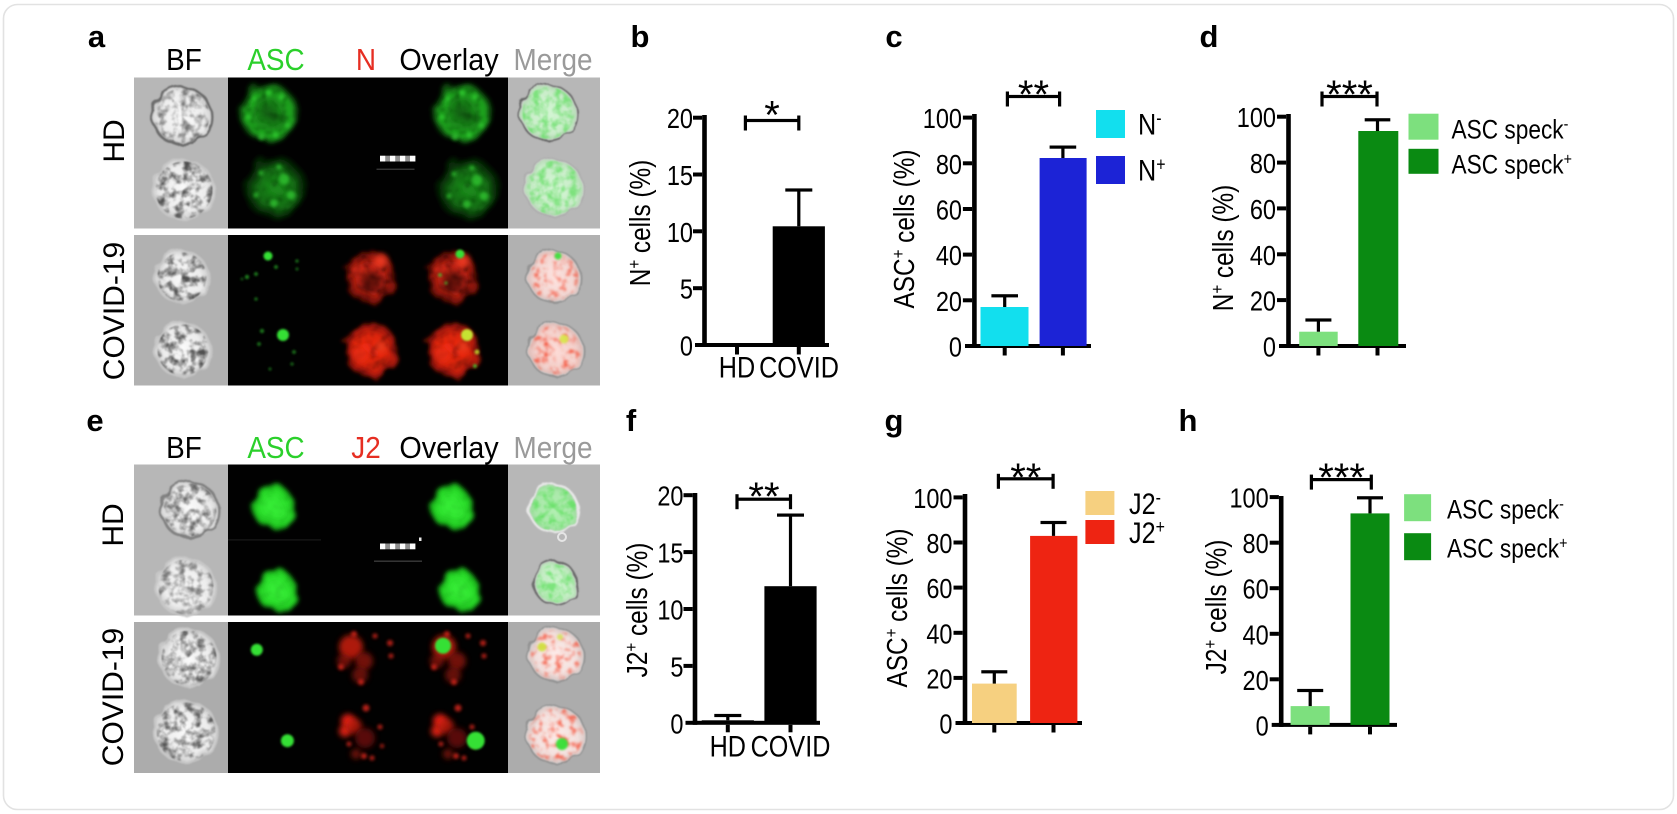  What do you see at coordinates (1145, 504) in the screenshot?
I see `svg-text: J2-` at bounding box center [1145, 504].